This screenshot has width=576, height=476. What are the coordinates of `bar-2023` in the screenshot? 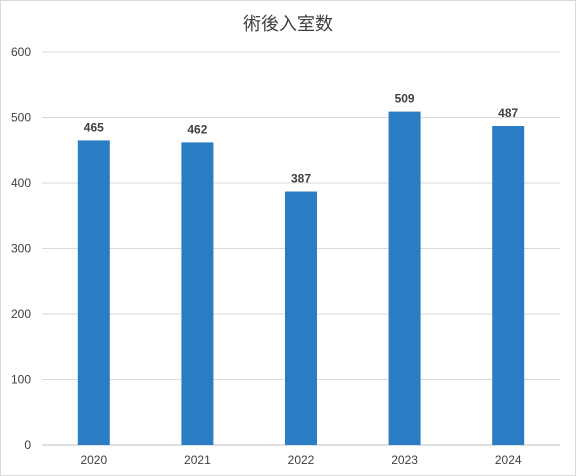 It's located at (404, 278).